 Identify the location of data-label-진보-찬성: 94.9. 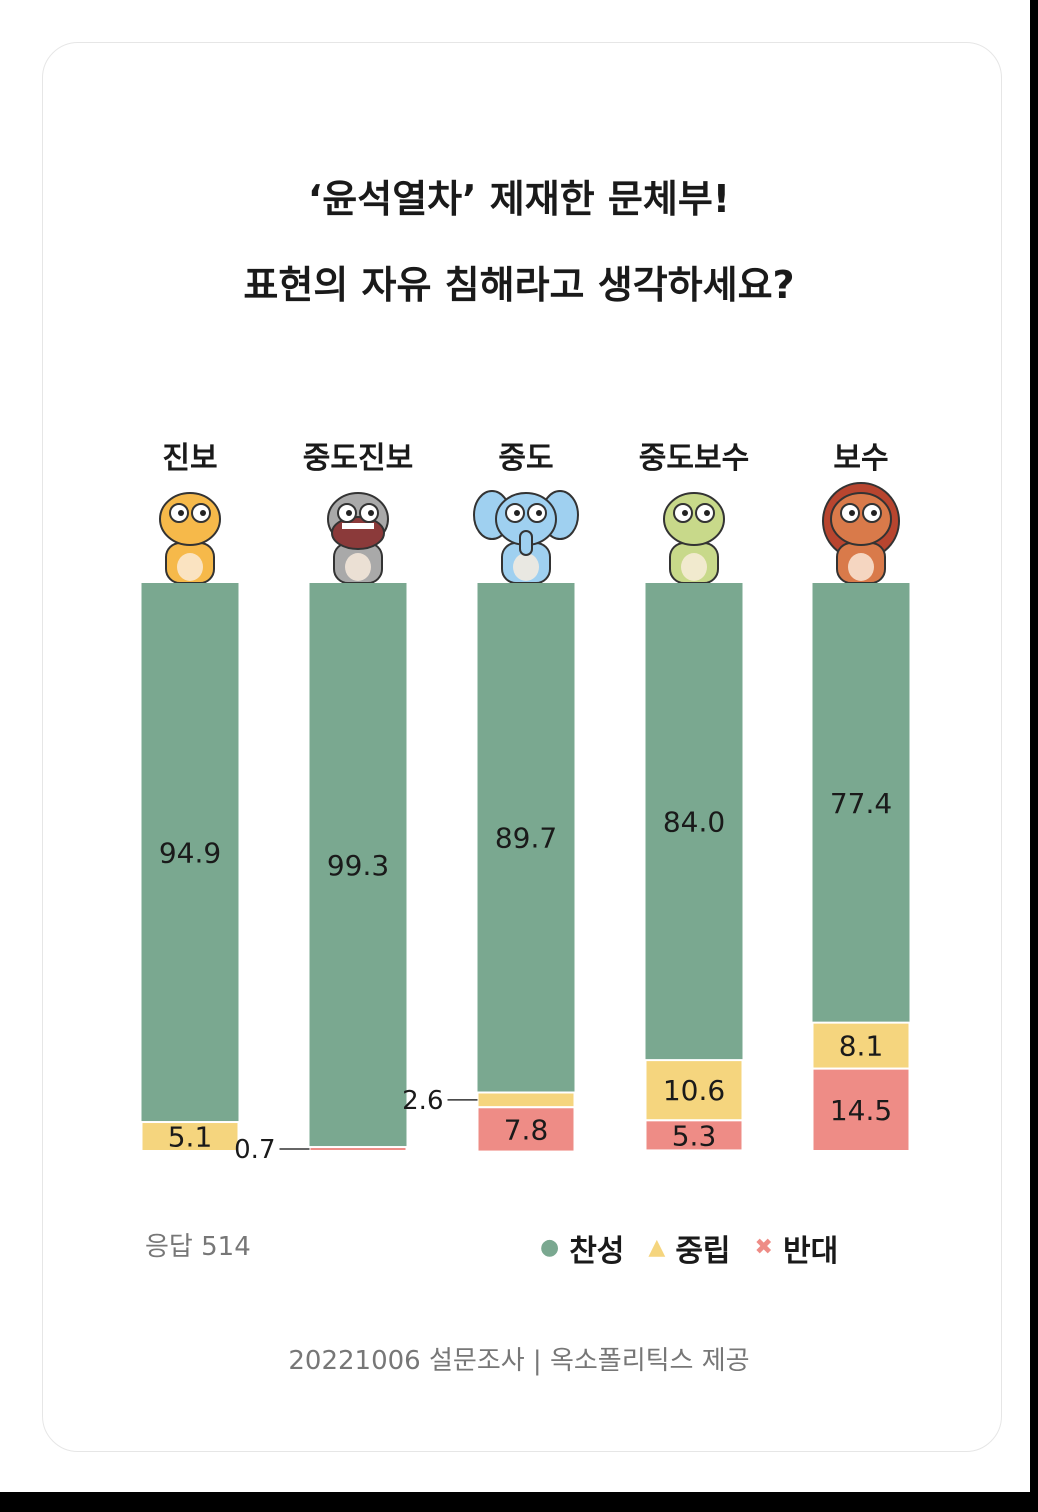
(190, 853).